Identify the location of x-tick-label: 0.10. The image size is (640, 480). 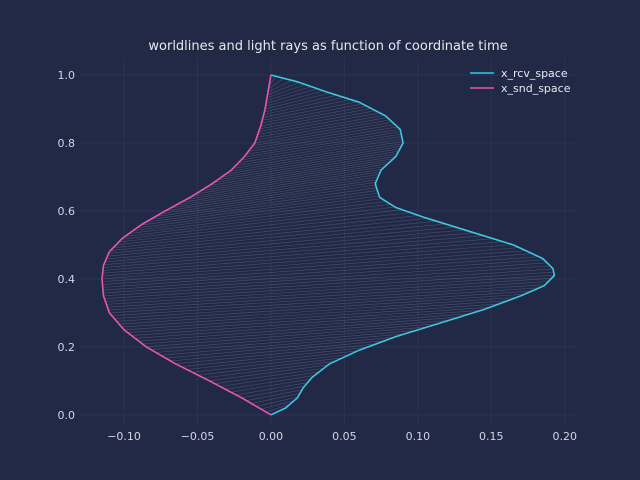
(418, 436).